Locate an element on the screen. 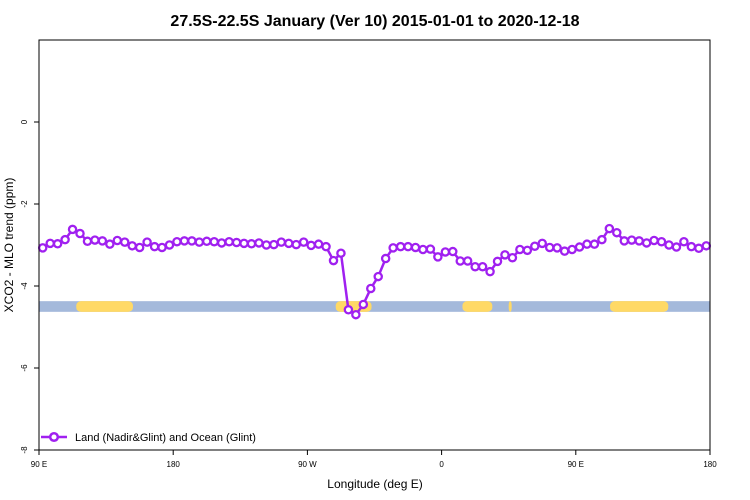 The height and width of the screenshot is (500, 750). y-tick-label: -2 is located at coordinates (24, 204).